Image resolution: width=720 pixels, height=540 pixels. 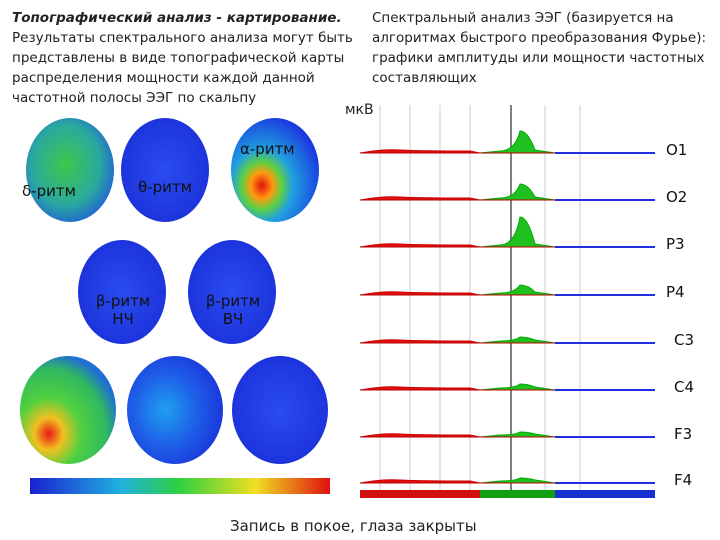 What do you see at coordinates (677, 197) in the screenshot?
I see `channel-label: O2` at bounding box center [677, 197].